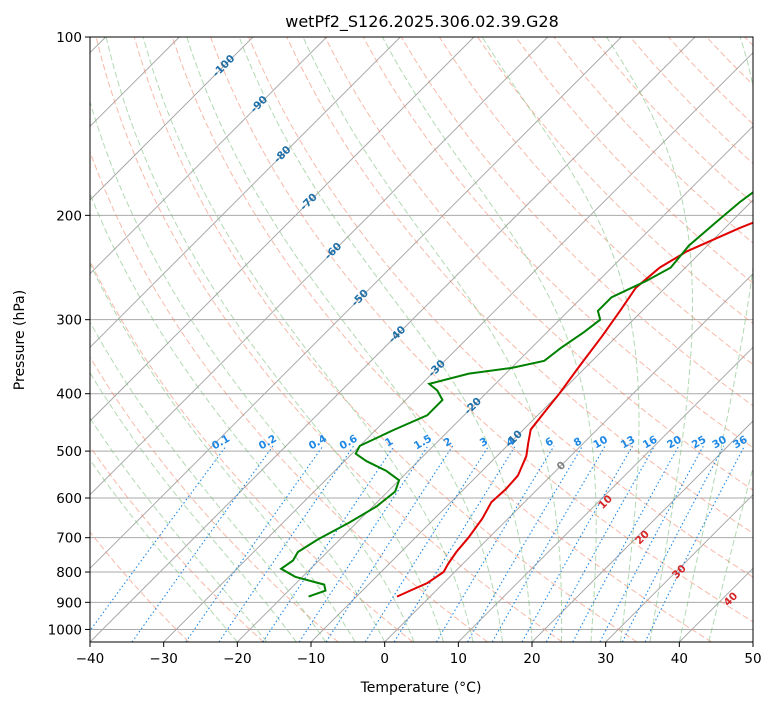 The width and height of the screenshot is (775, 708). Describe the element at coordinates (69, 603) in the screenshot. I see `y-tick-label: 900` at that location.